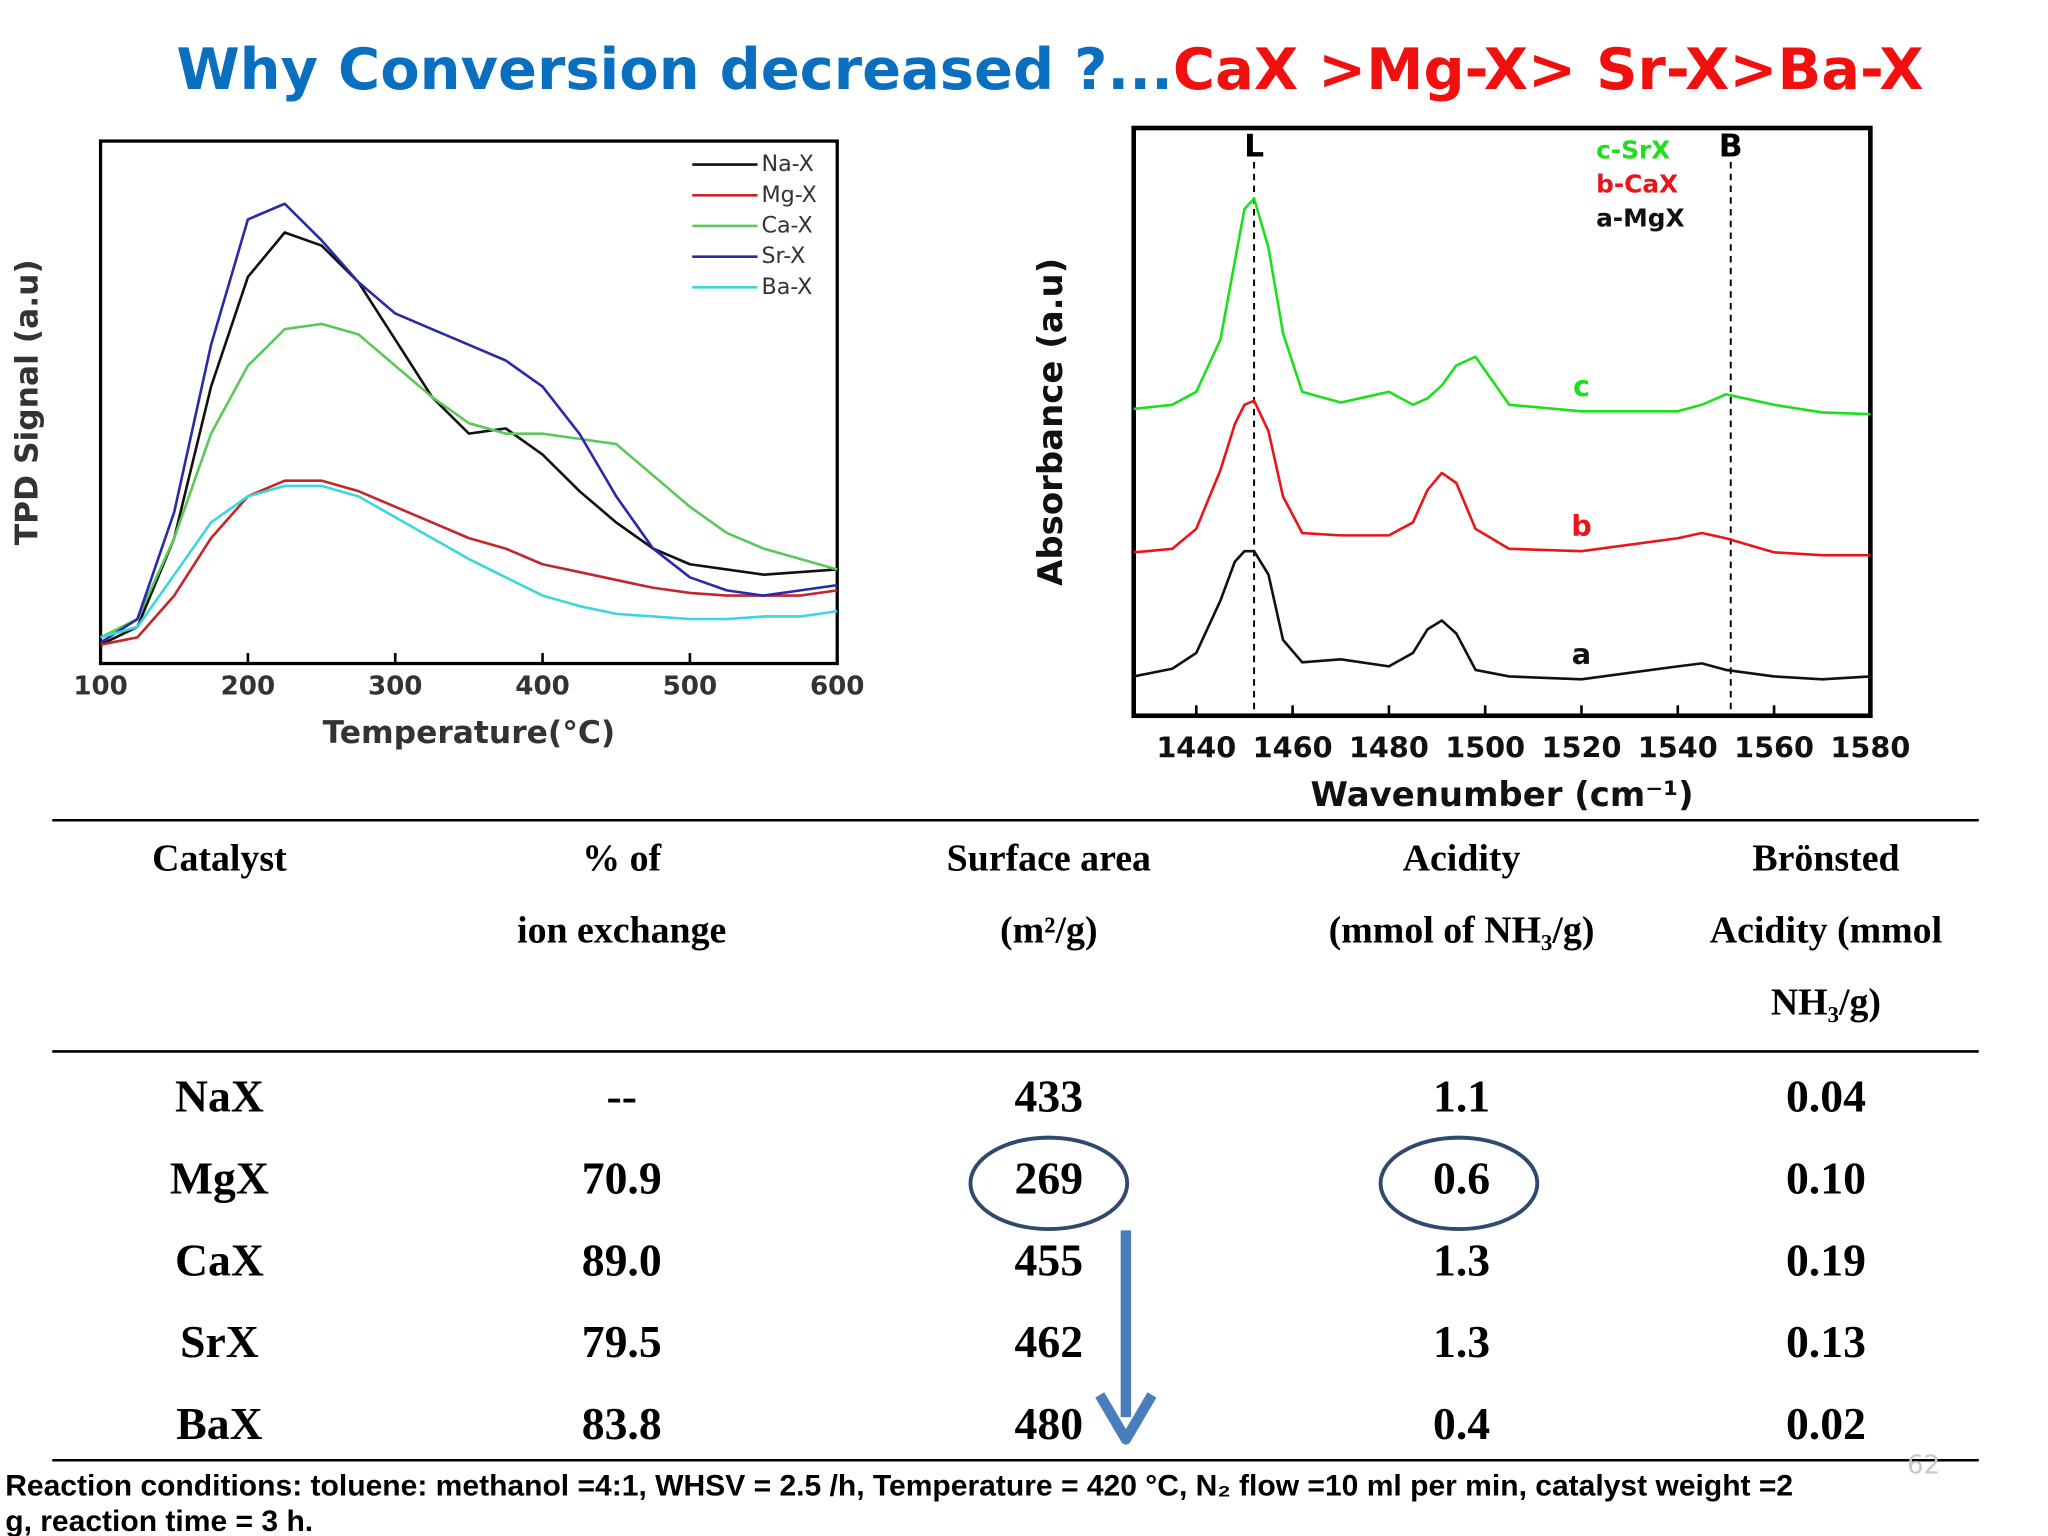  What do you see at coordinates (542, 687) in the screenshot?
I see `x-tick-label: 400` at bounding box center [542, 687].